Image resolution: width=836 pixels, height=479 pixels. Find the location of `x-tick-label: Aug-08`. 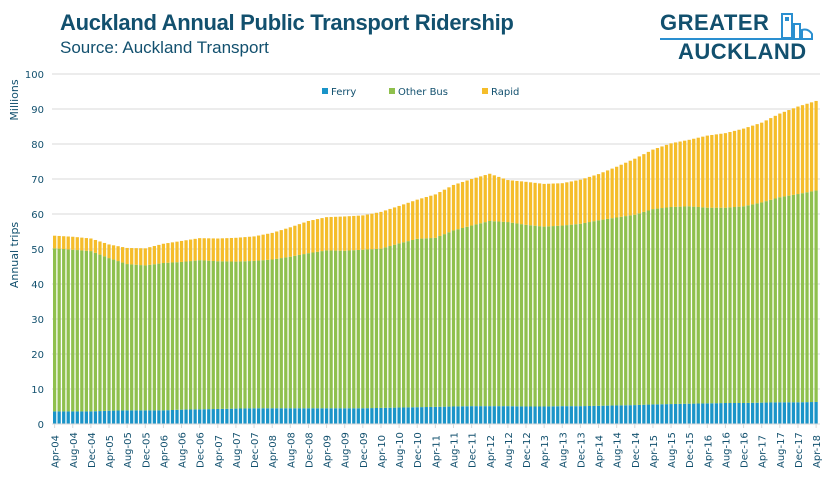

x-tick-label: Aug-08 is located at coordinates (291, 450).